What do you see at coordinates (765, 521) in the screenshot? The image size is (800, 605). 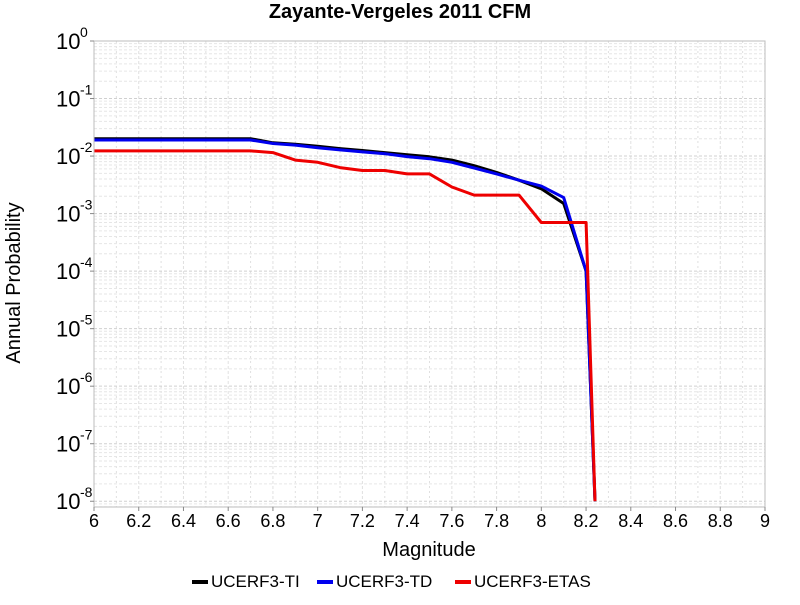 I see `x-tick-label: 9` at bounding box center [765, 521].